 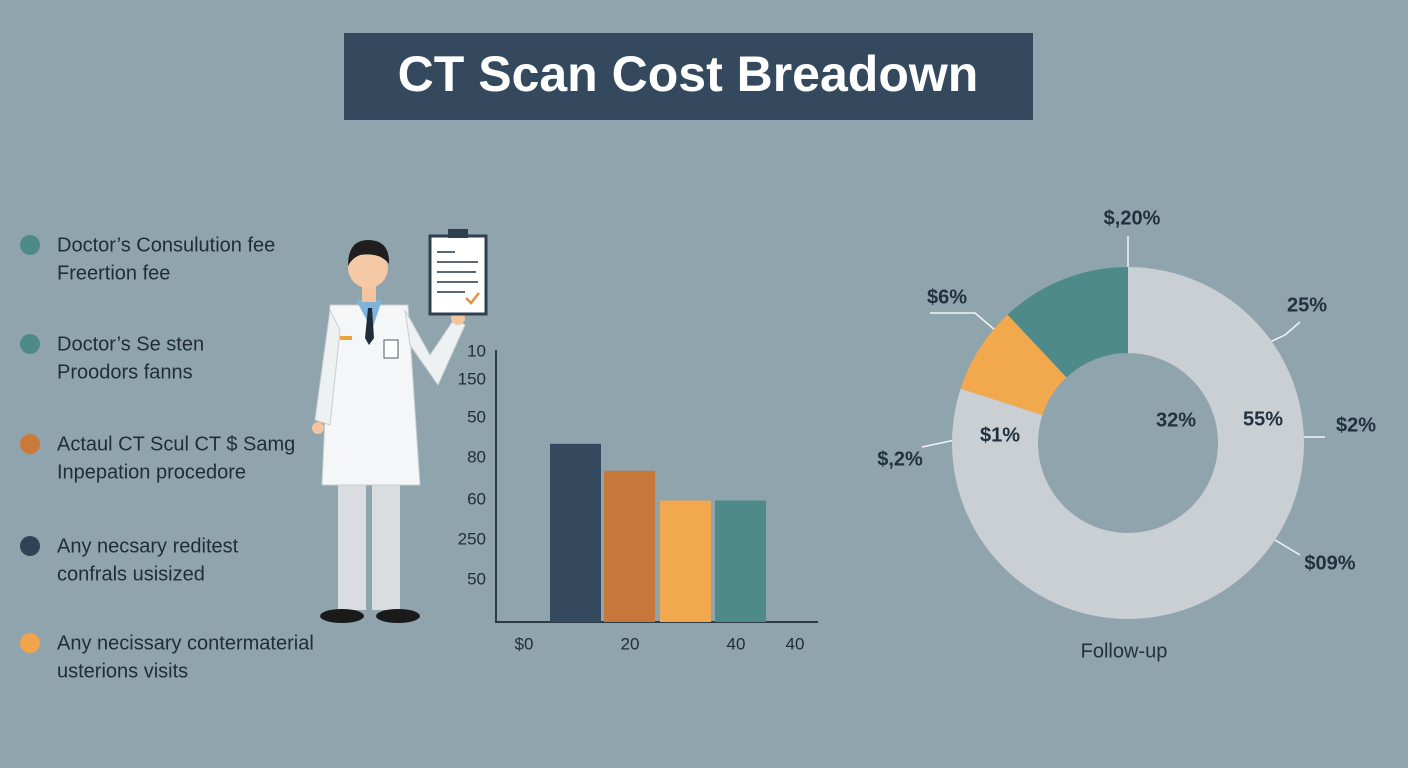 What do you see at coordinates (131, 574) in the screenshot?
I see `legend-text: confrals usisized` at bounding box center [131, 574].